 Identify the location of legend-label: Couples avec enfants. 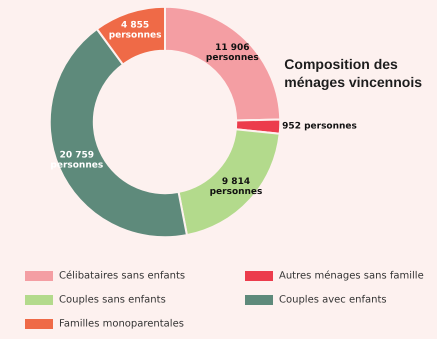
(333, 300).